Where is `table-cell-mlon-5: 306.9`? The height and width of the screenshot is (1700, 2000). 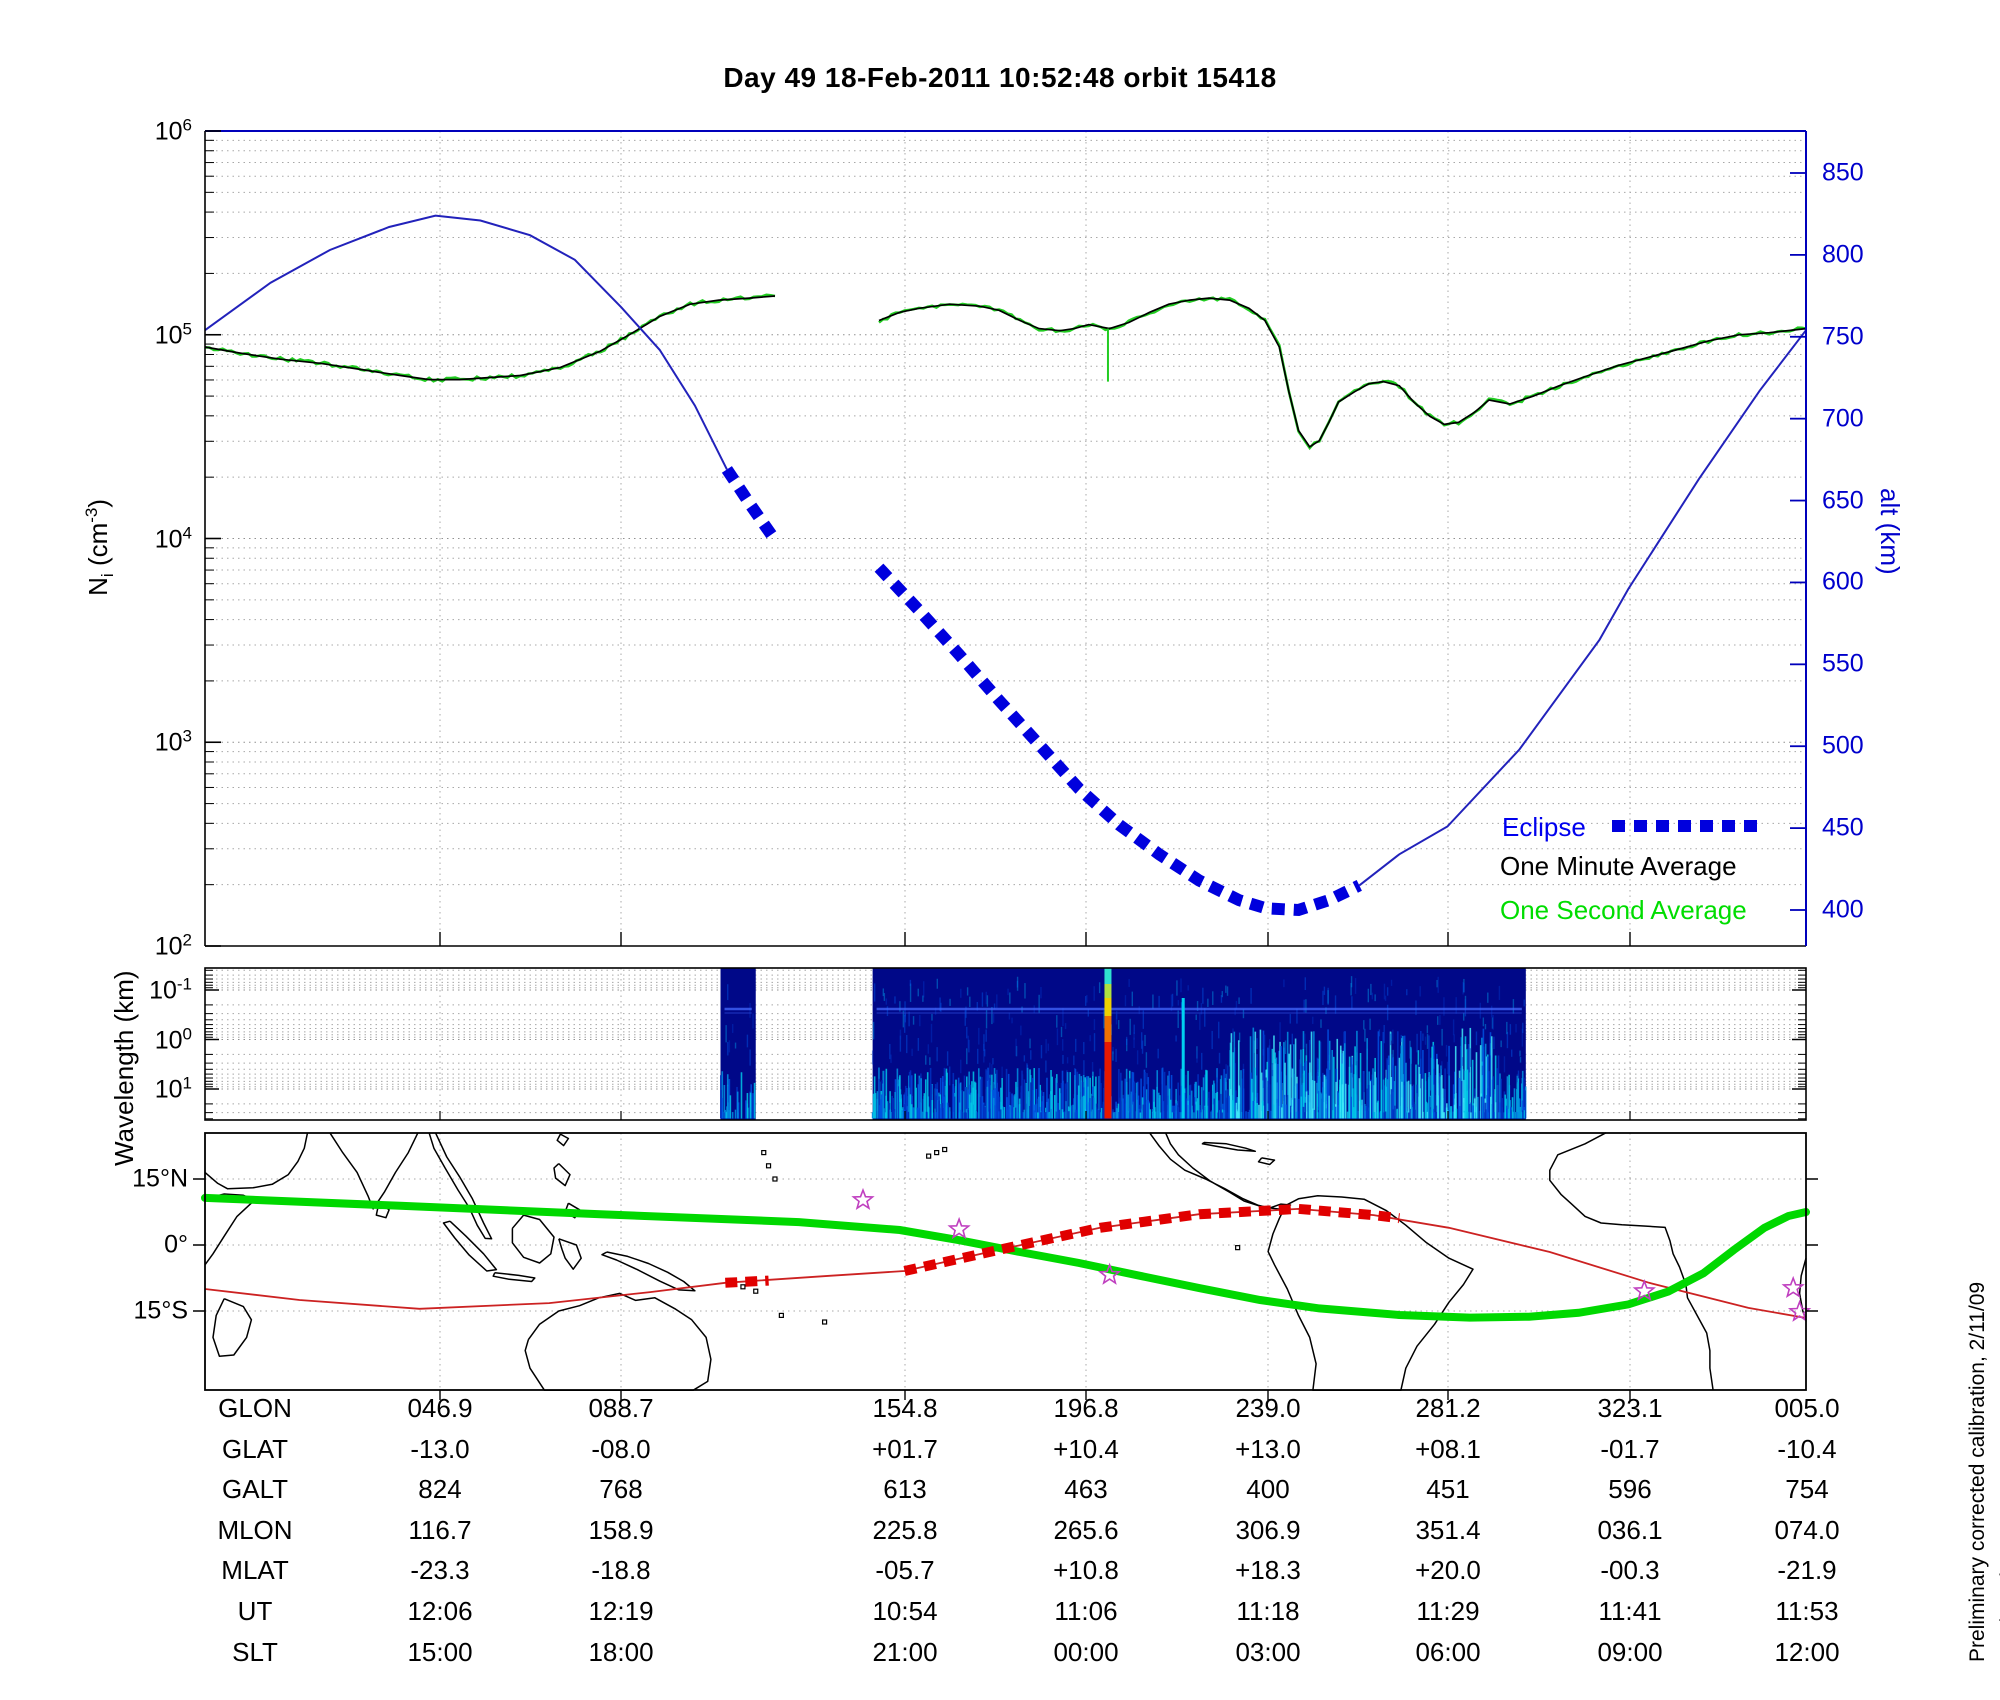 table-cell-mlon-5: 306.9 is located at coordinates (1268, 1529).